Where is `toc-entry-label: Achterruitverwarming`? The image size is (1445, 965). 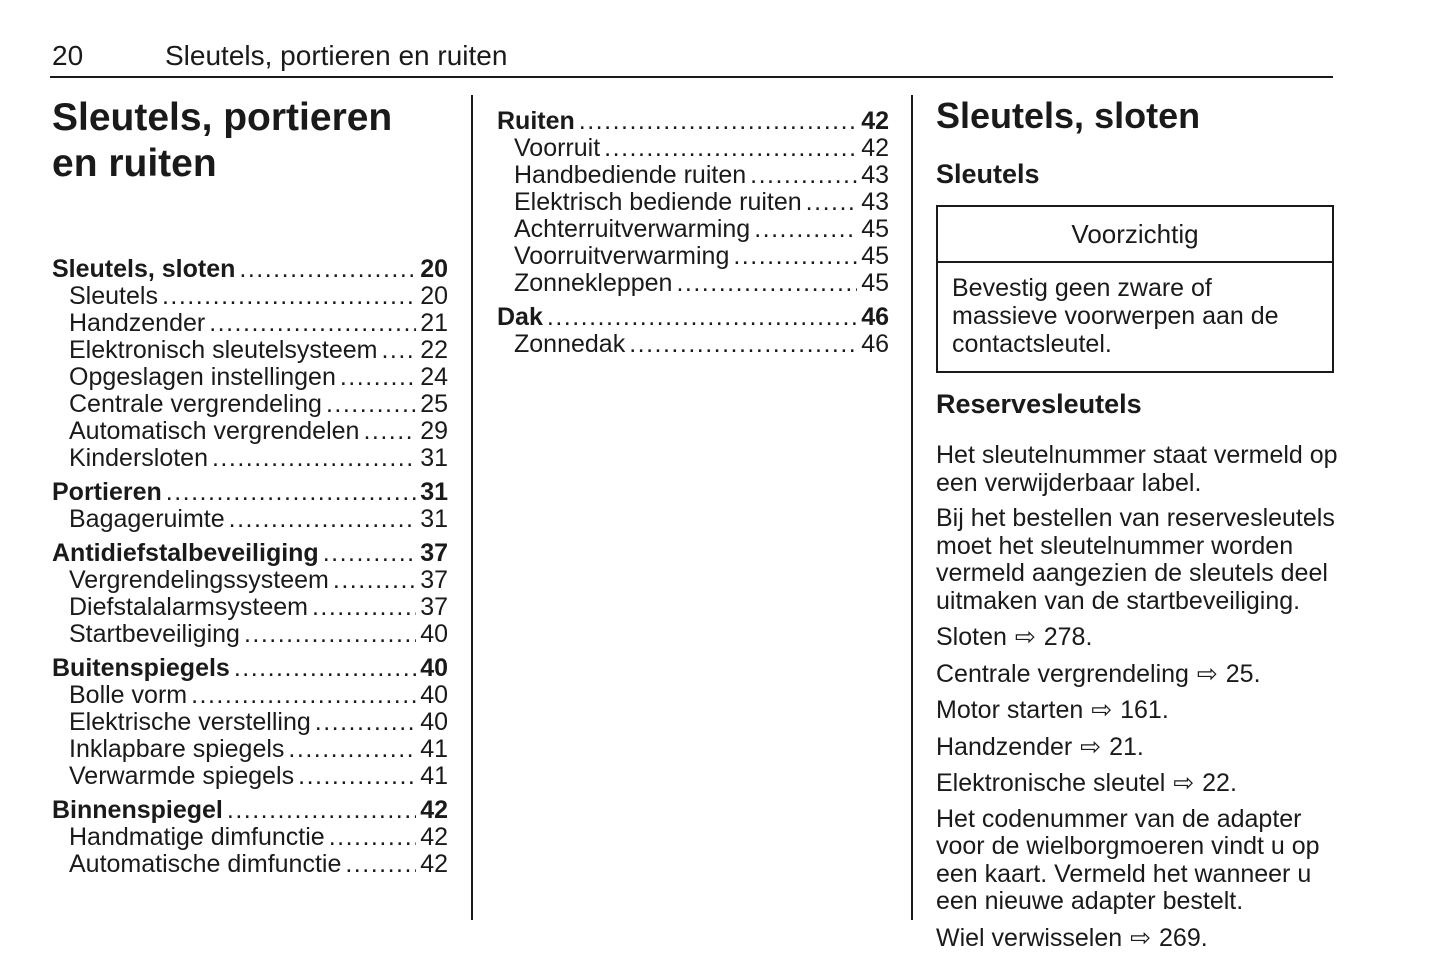
toc-entry-label: Achterruitverwarming is located at coordinates (632, 229).